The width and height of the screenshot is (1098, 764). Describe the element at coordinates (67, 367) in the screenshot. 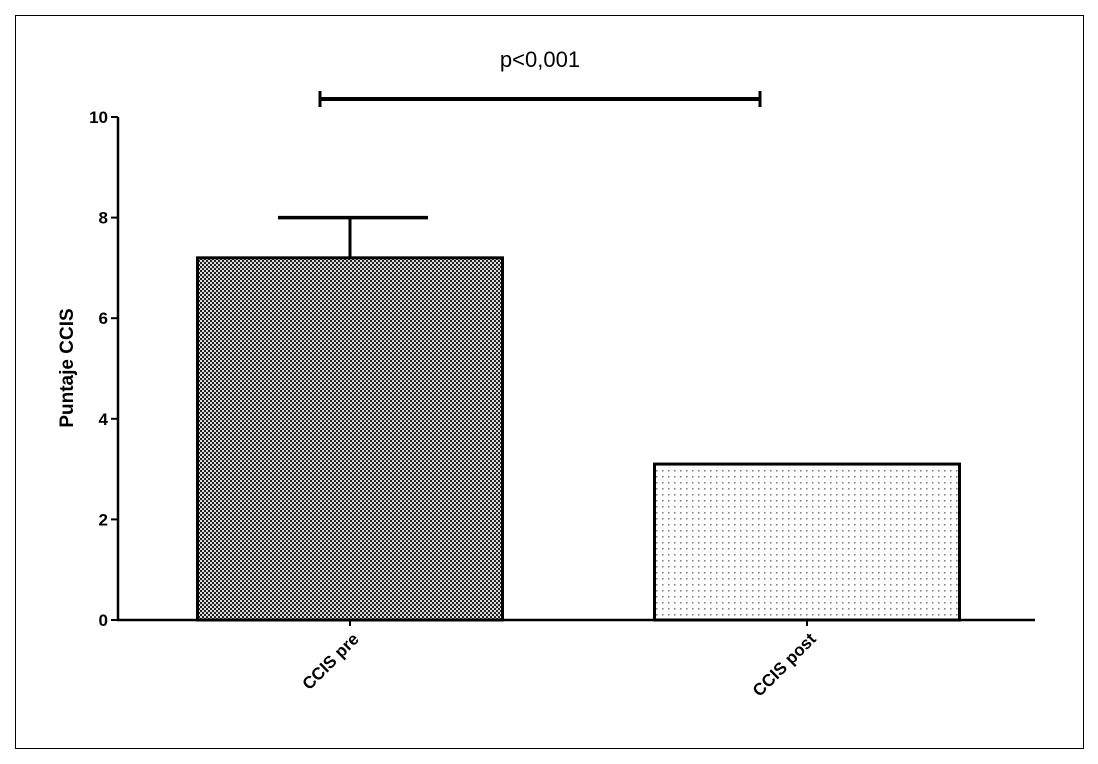

I see `y-axis-label: Puntaje CCIS` at that location.